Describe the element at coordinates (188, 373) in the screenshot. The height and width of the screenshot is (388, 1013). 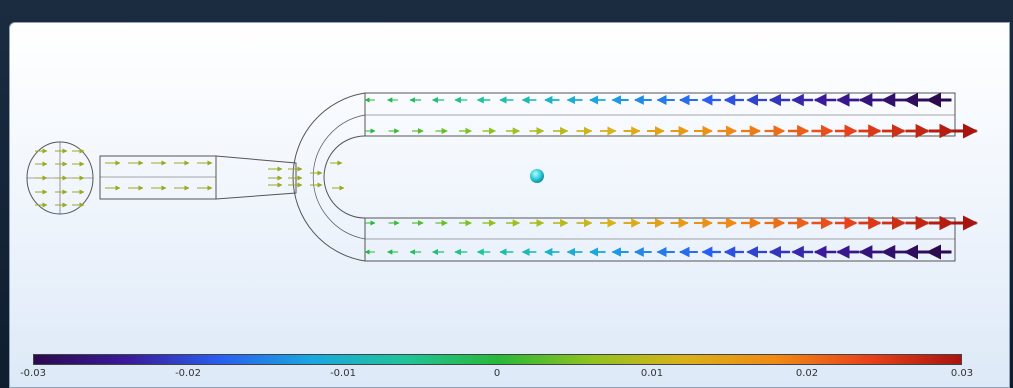
I see `colorbar-tick-label: -0.02` at that location.